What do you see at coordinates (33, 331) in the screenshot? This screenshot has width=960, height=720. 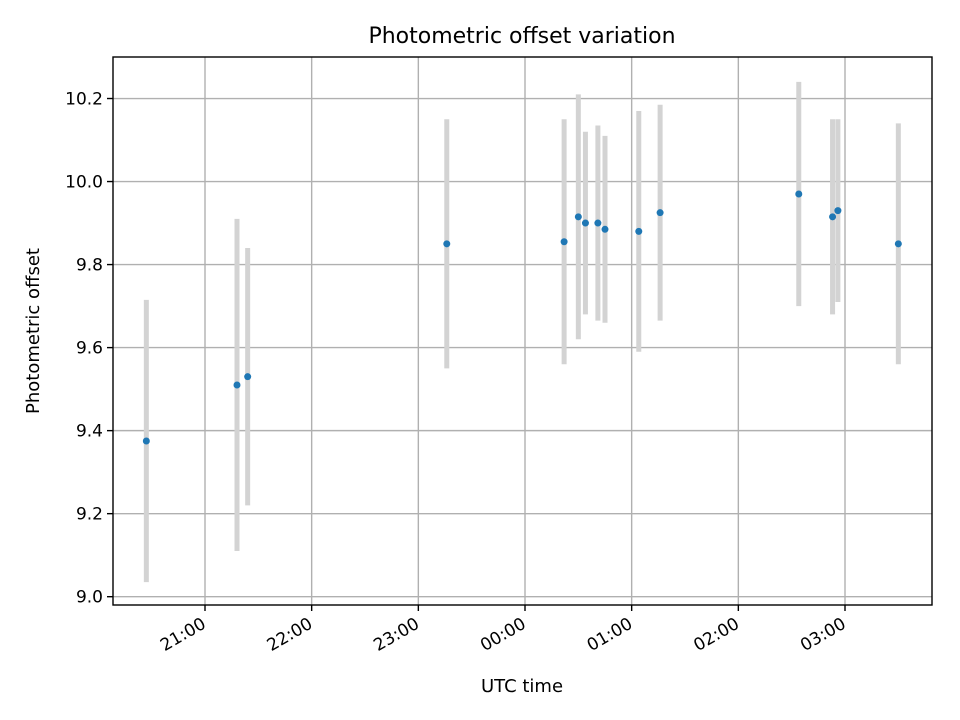 I see `y-axis-label: Photometric offset` at bounding box center [33, 331].